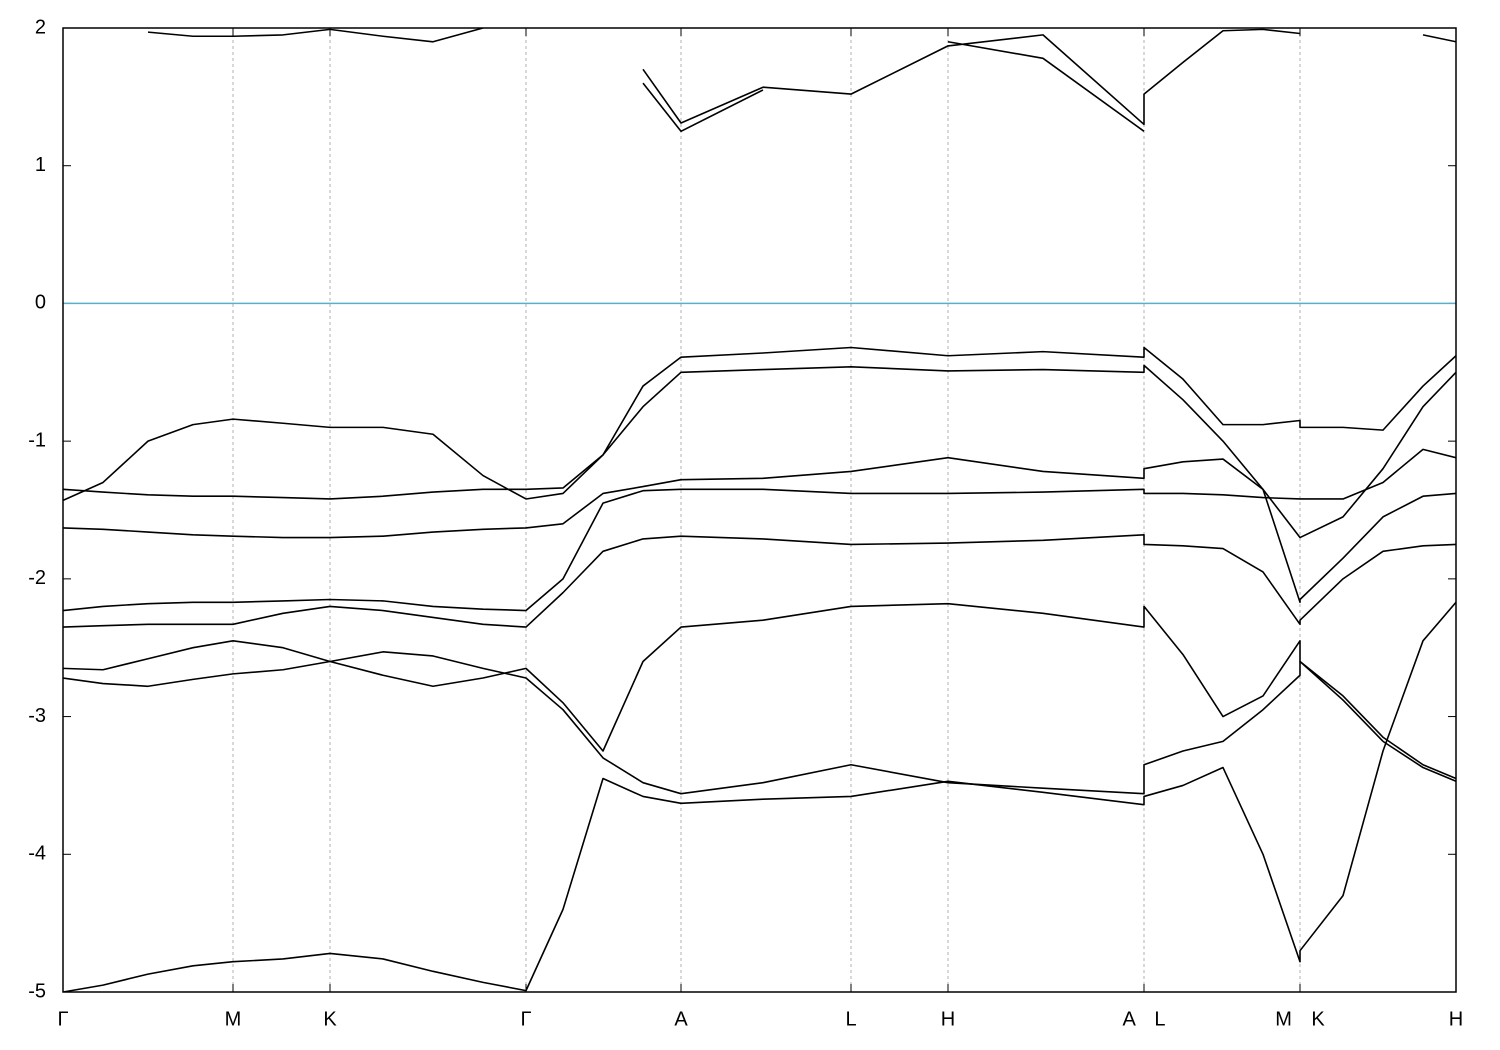 The image size is (1500, 1050). I want to click on y-tick-label: 1, so click(40, 165).